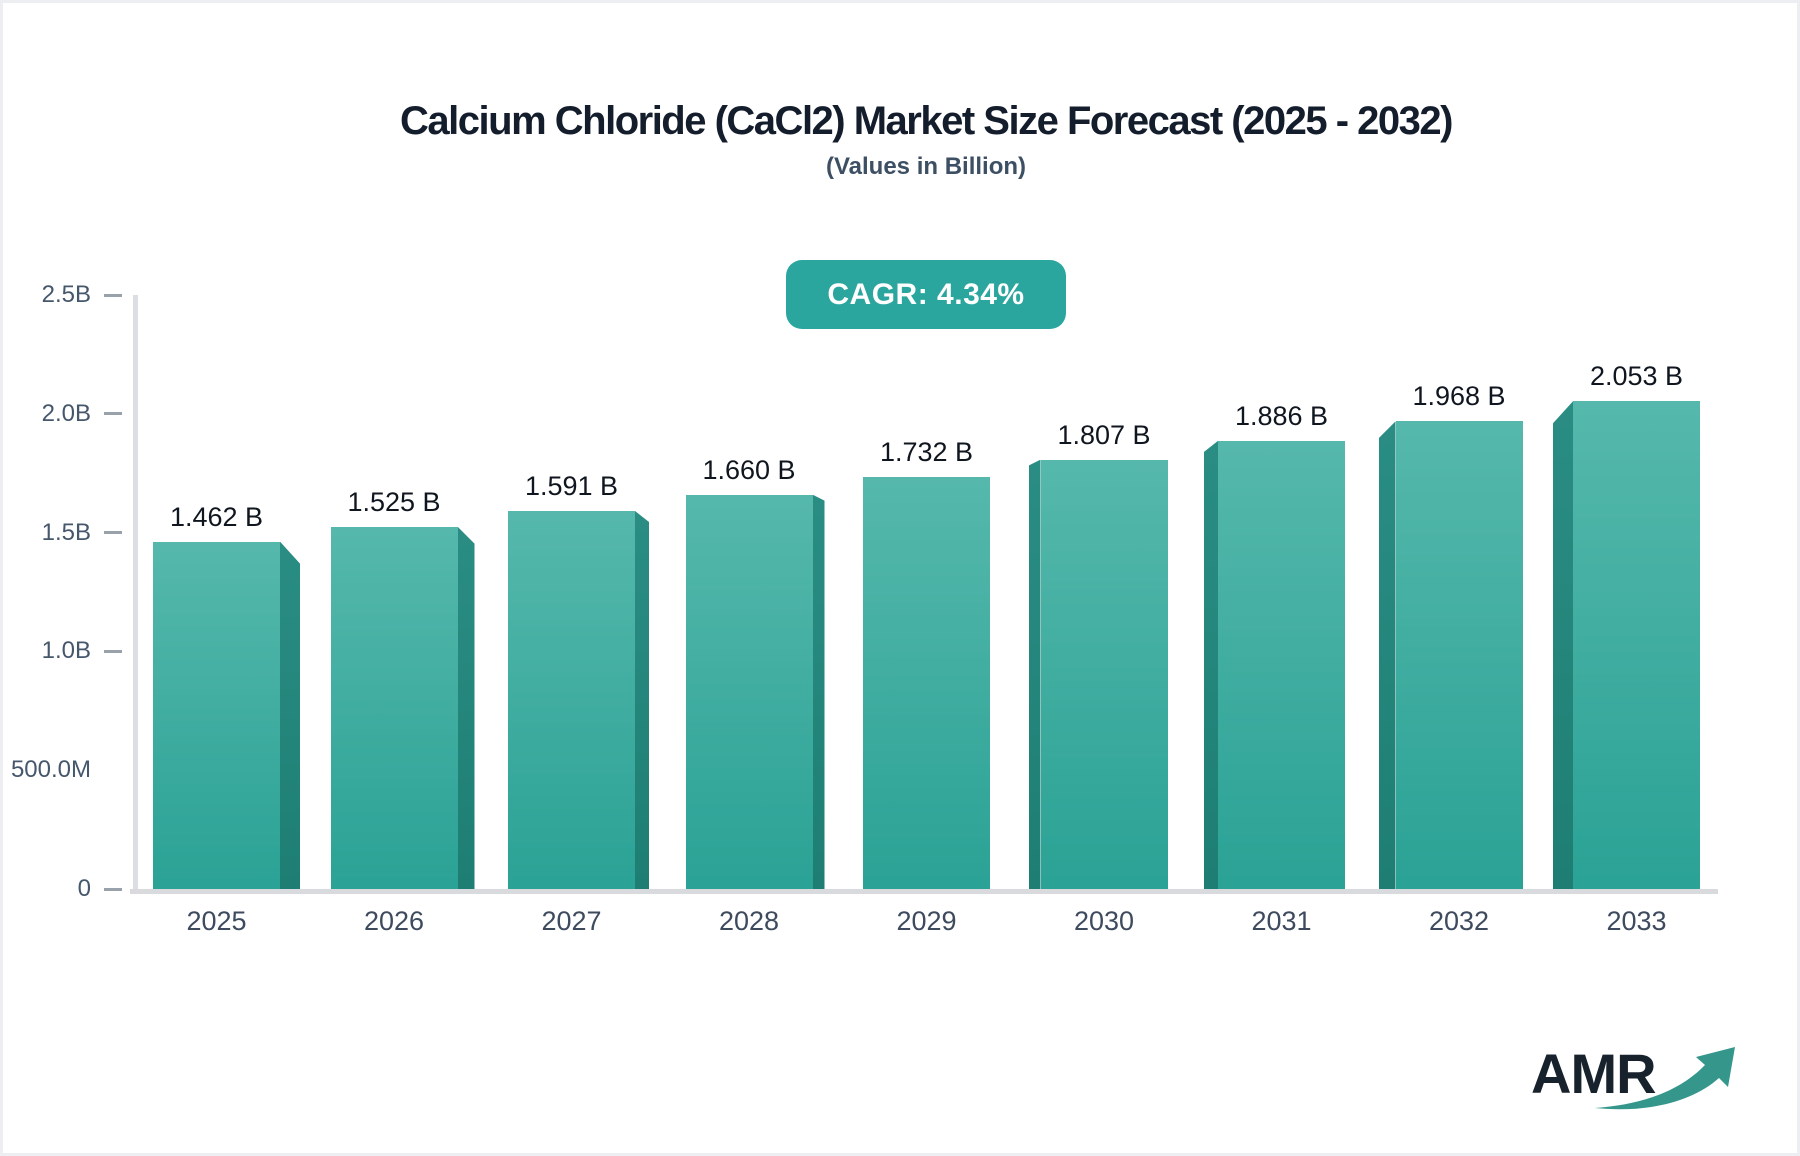 Image resolution: width=1800 pixels, height=1156 pixels. Describe the element at coordinates (66, 532) in the screenshot. I see `y-axis-tick-label: 1.5B` at that location.